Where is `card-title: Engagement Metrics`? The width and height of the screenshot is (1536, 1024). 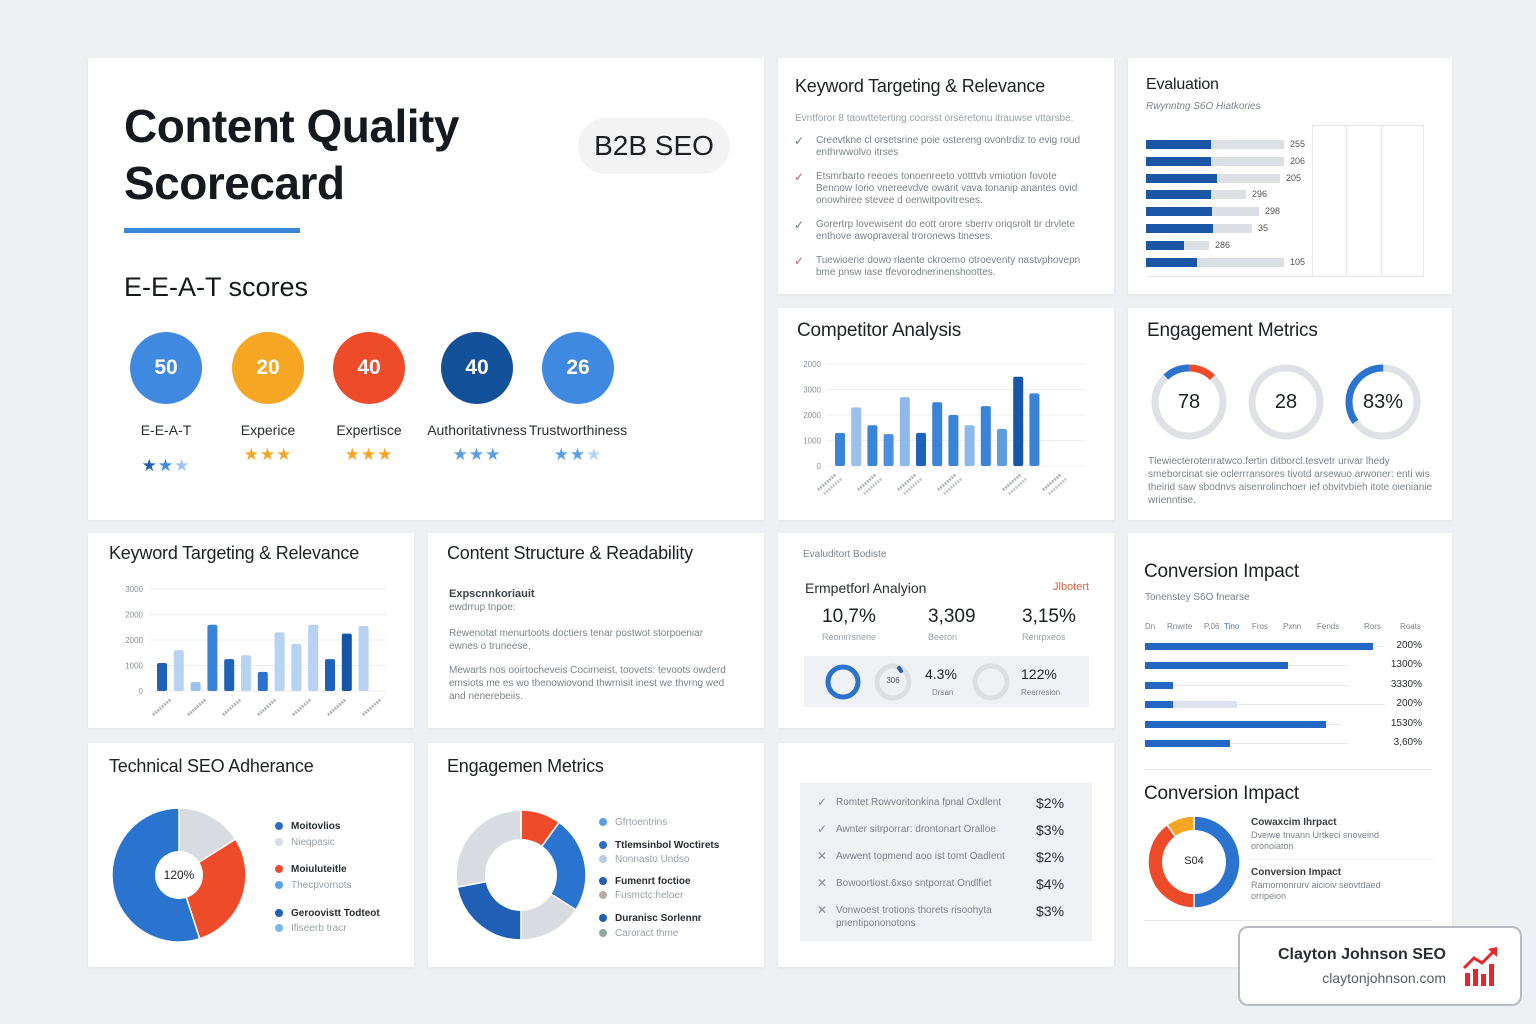 card-title: Engagement Metrics is located at coordinates (1232, 330).